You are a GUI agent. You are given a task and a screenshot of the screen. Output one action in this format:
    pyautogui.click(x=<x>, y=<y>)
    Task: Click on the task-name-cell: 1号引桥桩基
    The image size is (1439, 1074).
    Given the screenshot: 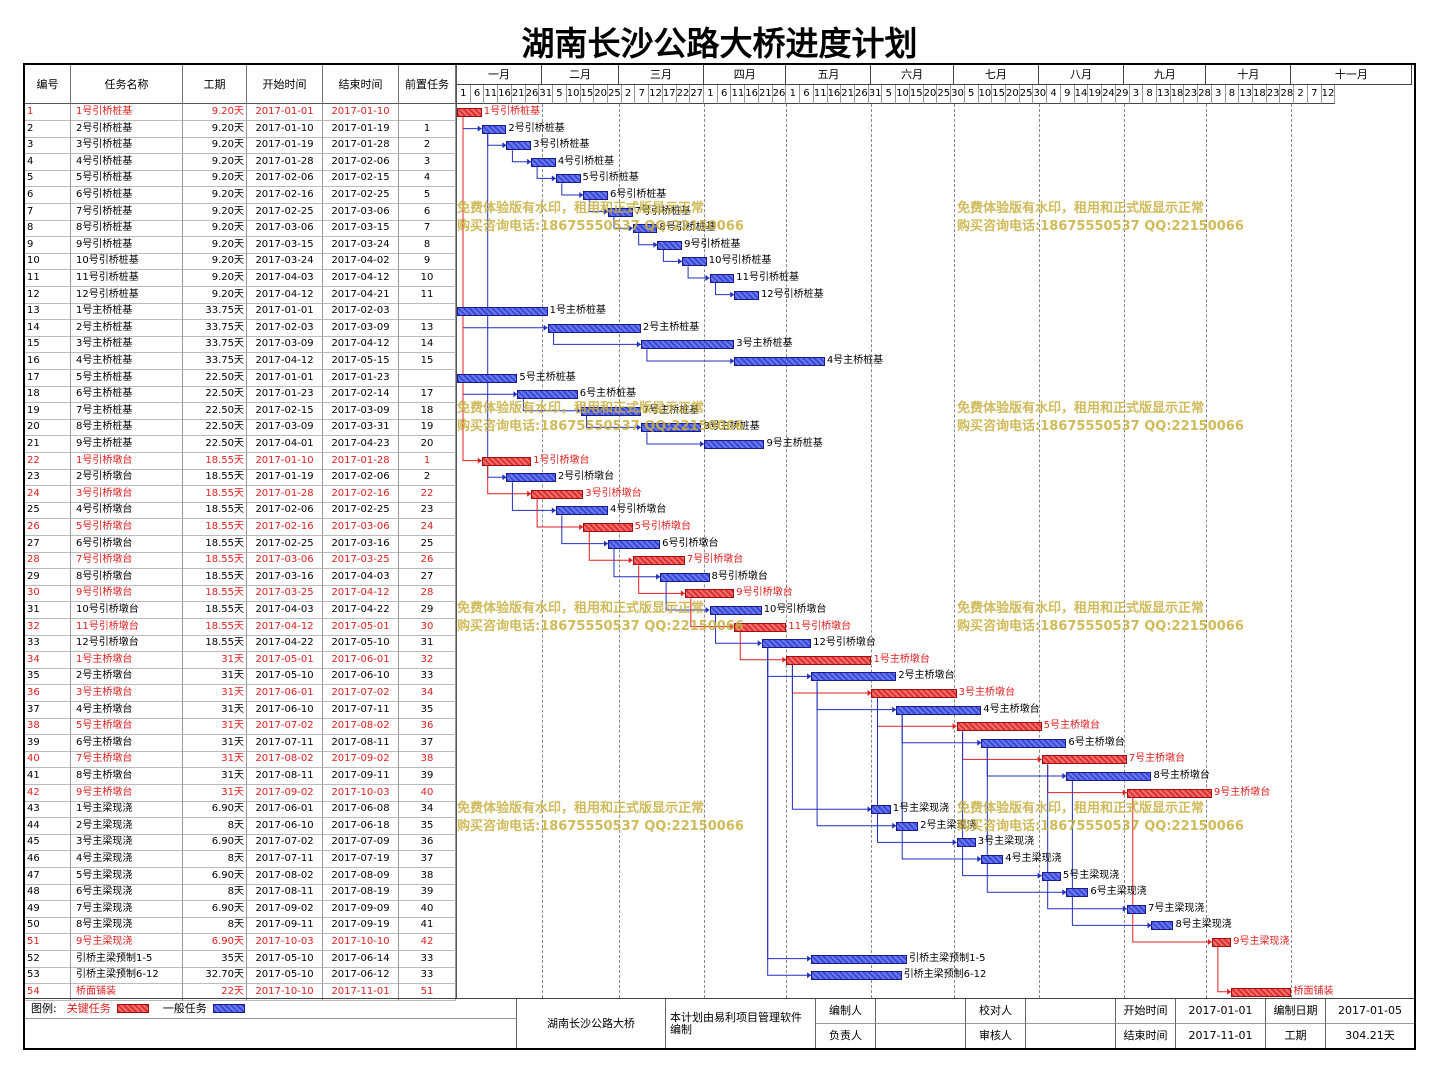 What is the action you would take?
    pyautogui.click(x=127, y=112)
    